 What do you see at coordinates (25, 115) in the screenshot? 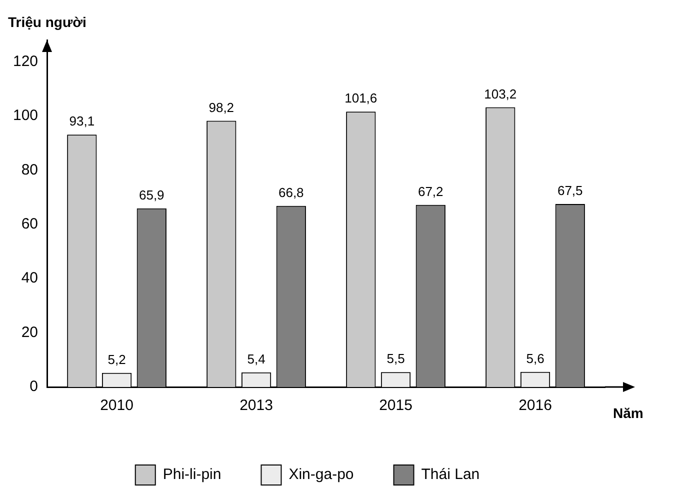
I see `y-tick-label: 100` at bounding box center [25, 115].